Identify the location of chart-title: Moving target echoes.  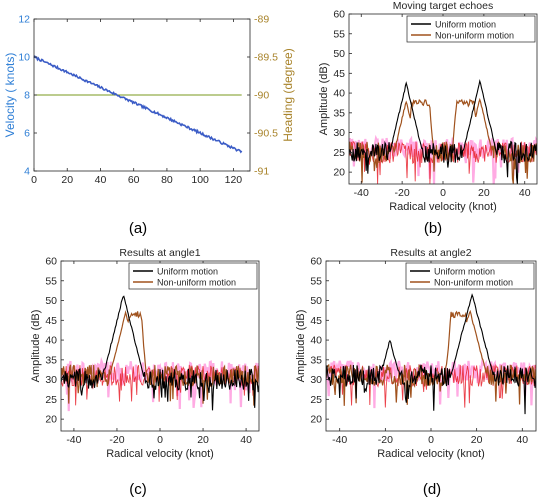
(443, 6).